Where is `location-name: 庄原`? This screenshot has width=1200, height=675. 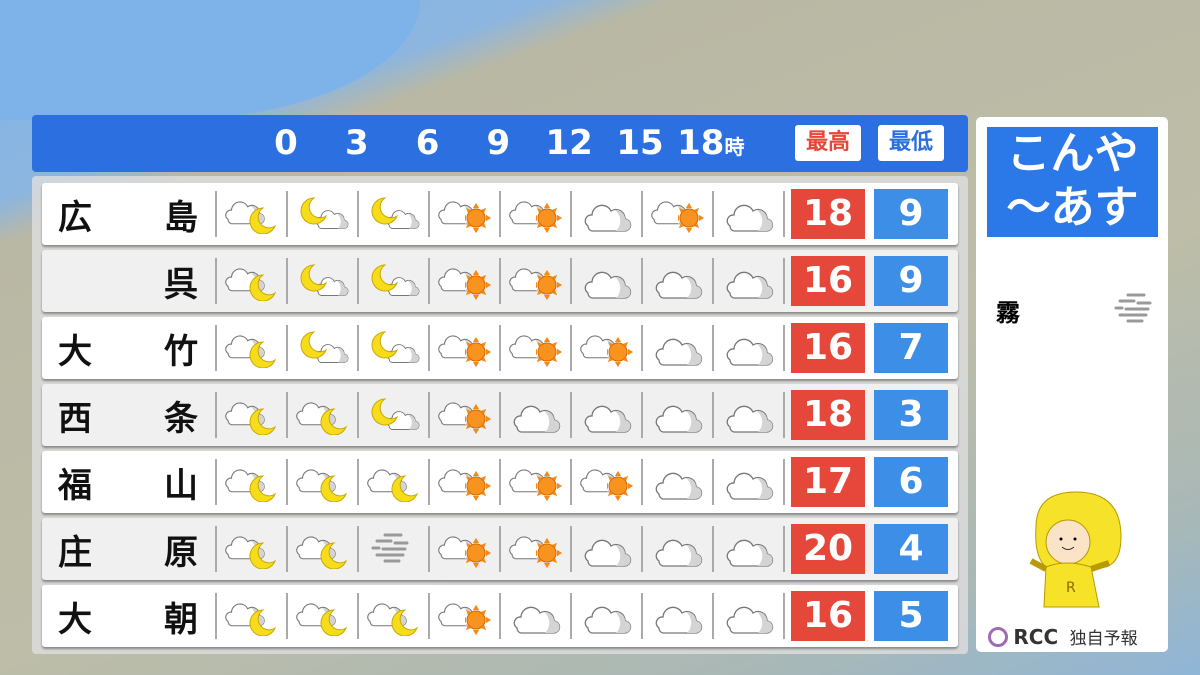 location-name: 庄原 is located at coordinates (128, 549).